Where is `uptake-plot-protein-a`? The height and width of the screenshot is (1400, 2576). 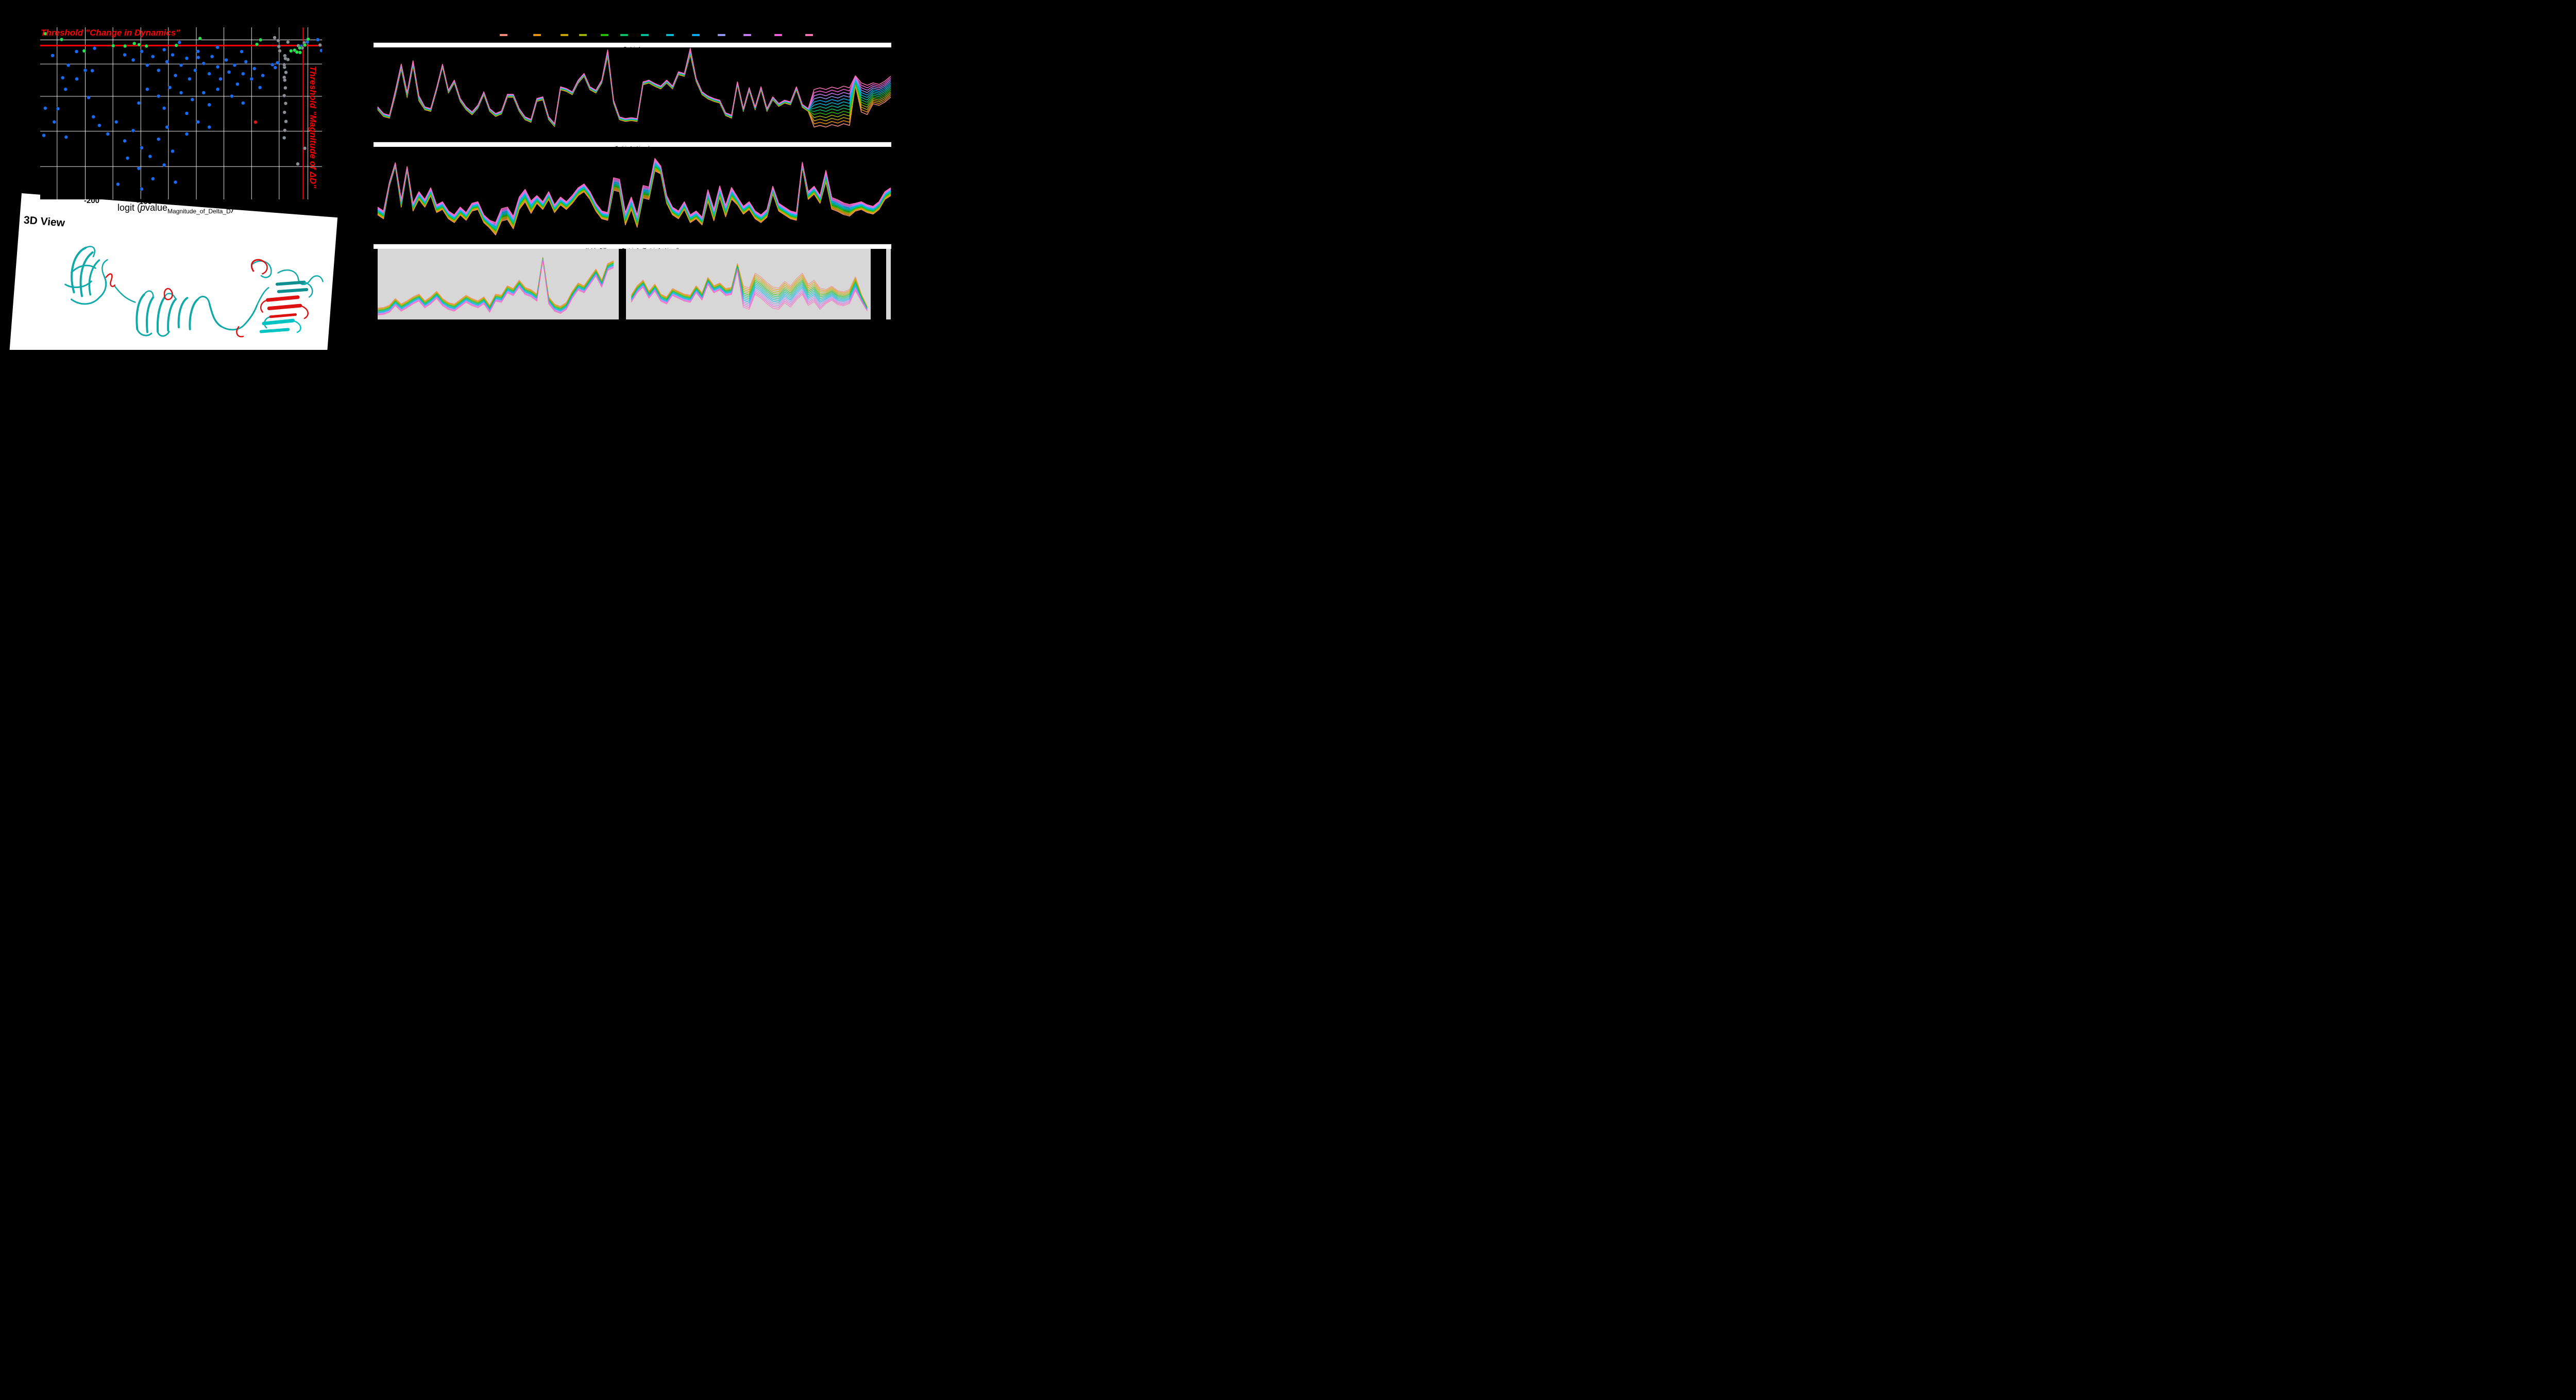 uptake-plot-protein-a is located at coordinates (632, 94).